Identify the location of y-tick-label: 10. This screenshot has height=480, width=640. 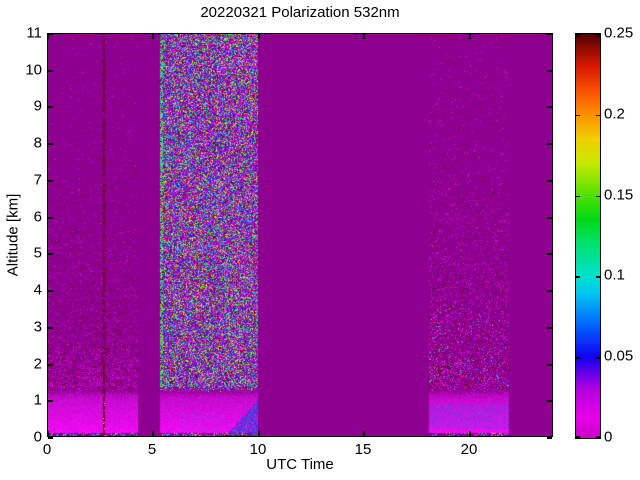
(33, 70).